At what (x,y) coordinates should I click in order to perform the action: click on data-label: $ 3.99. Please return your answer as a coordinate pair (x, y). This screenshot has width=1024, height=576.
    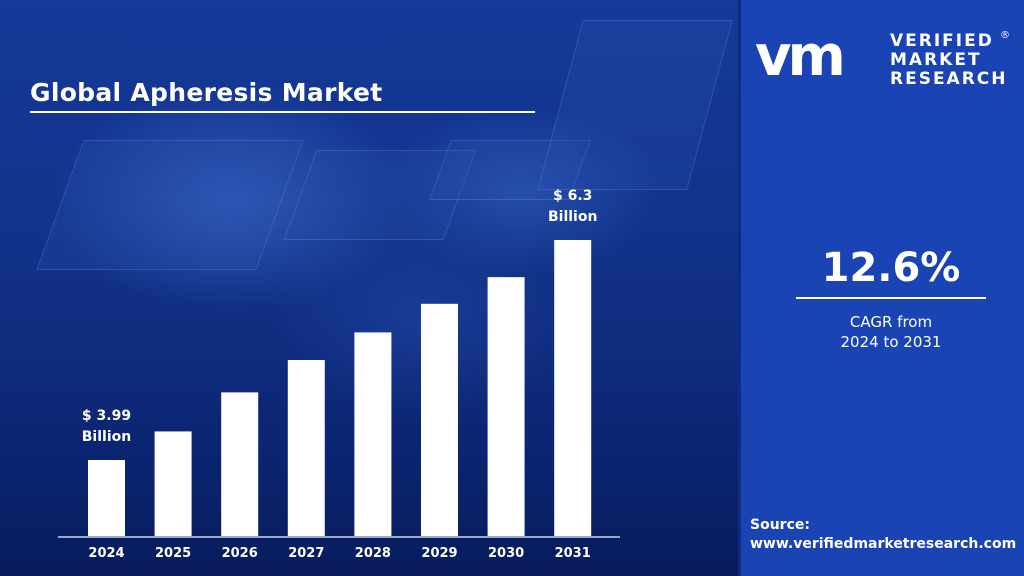
    Looking at the image, I should click on (106, 416).